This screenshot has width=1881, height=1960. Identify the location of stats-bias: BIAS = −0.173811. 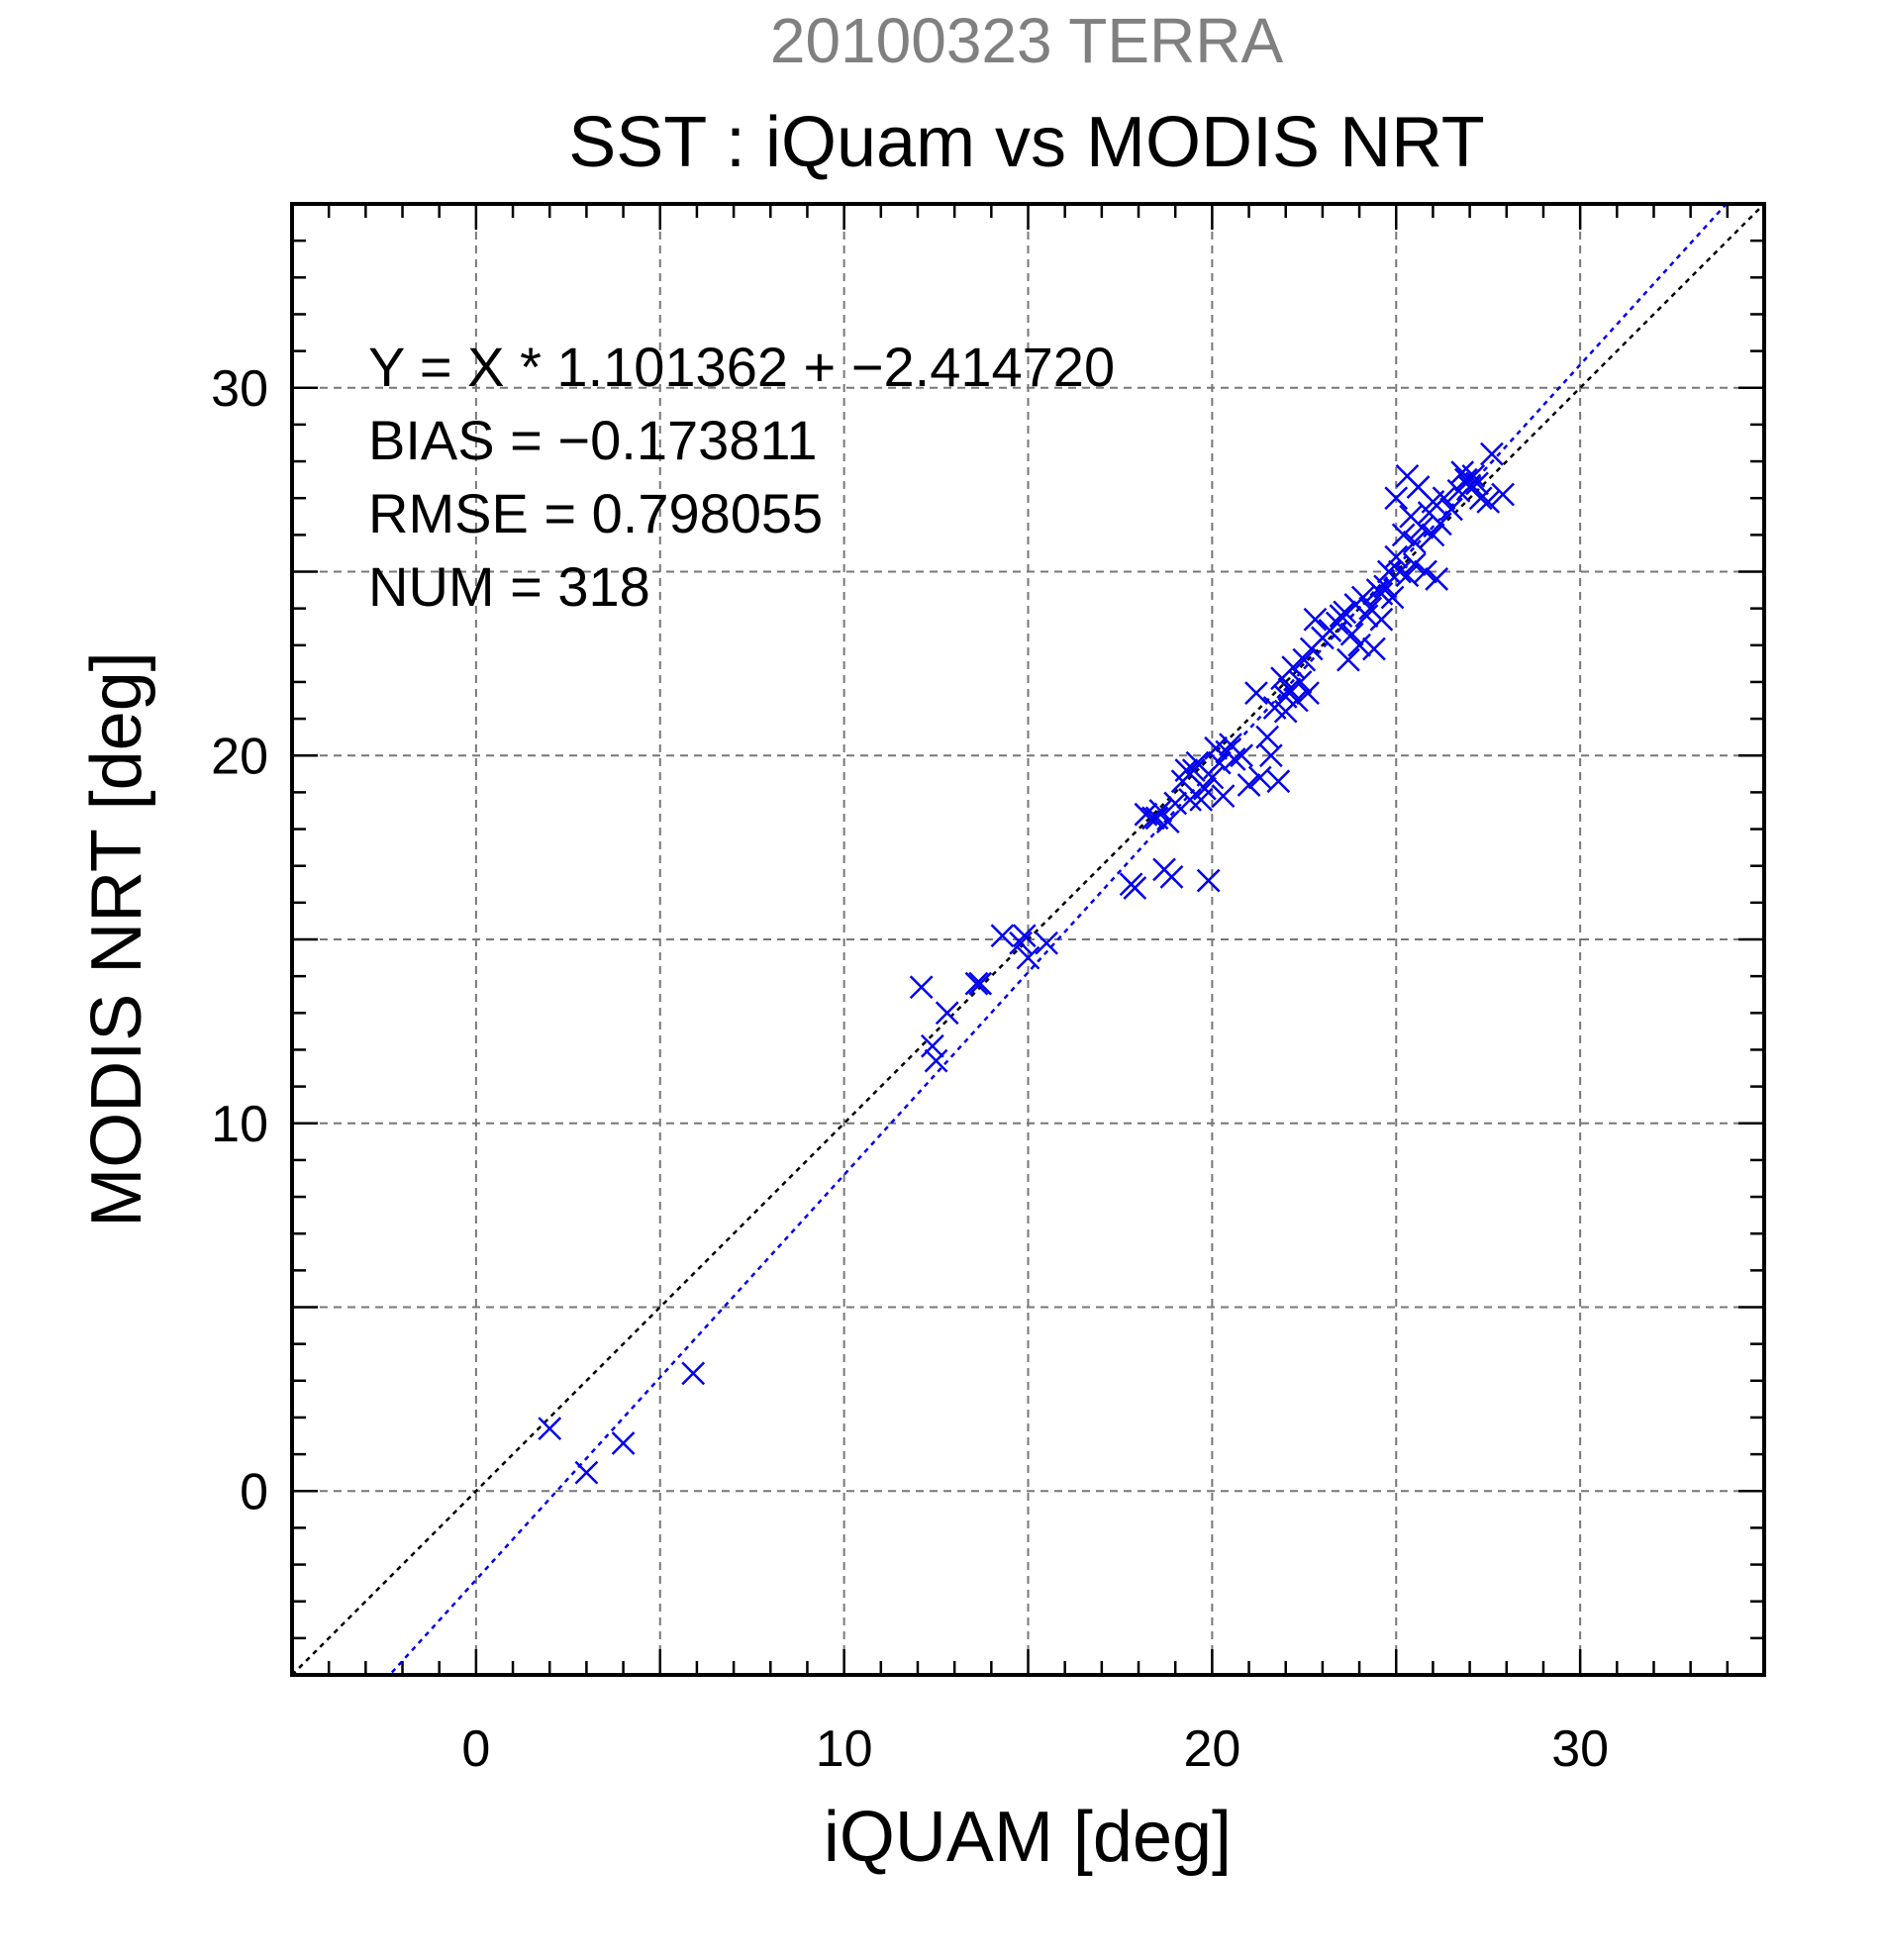
(593, 440).